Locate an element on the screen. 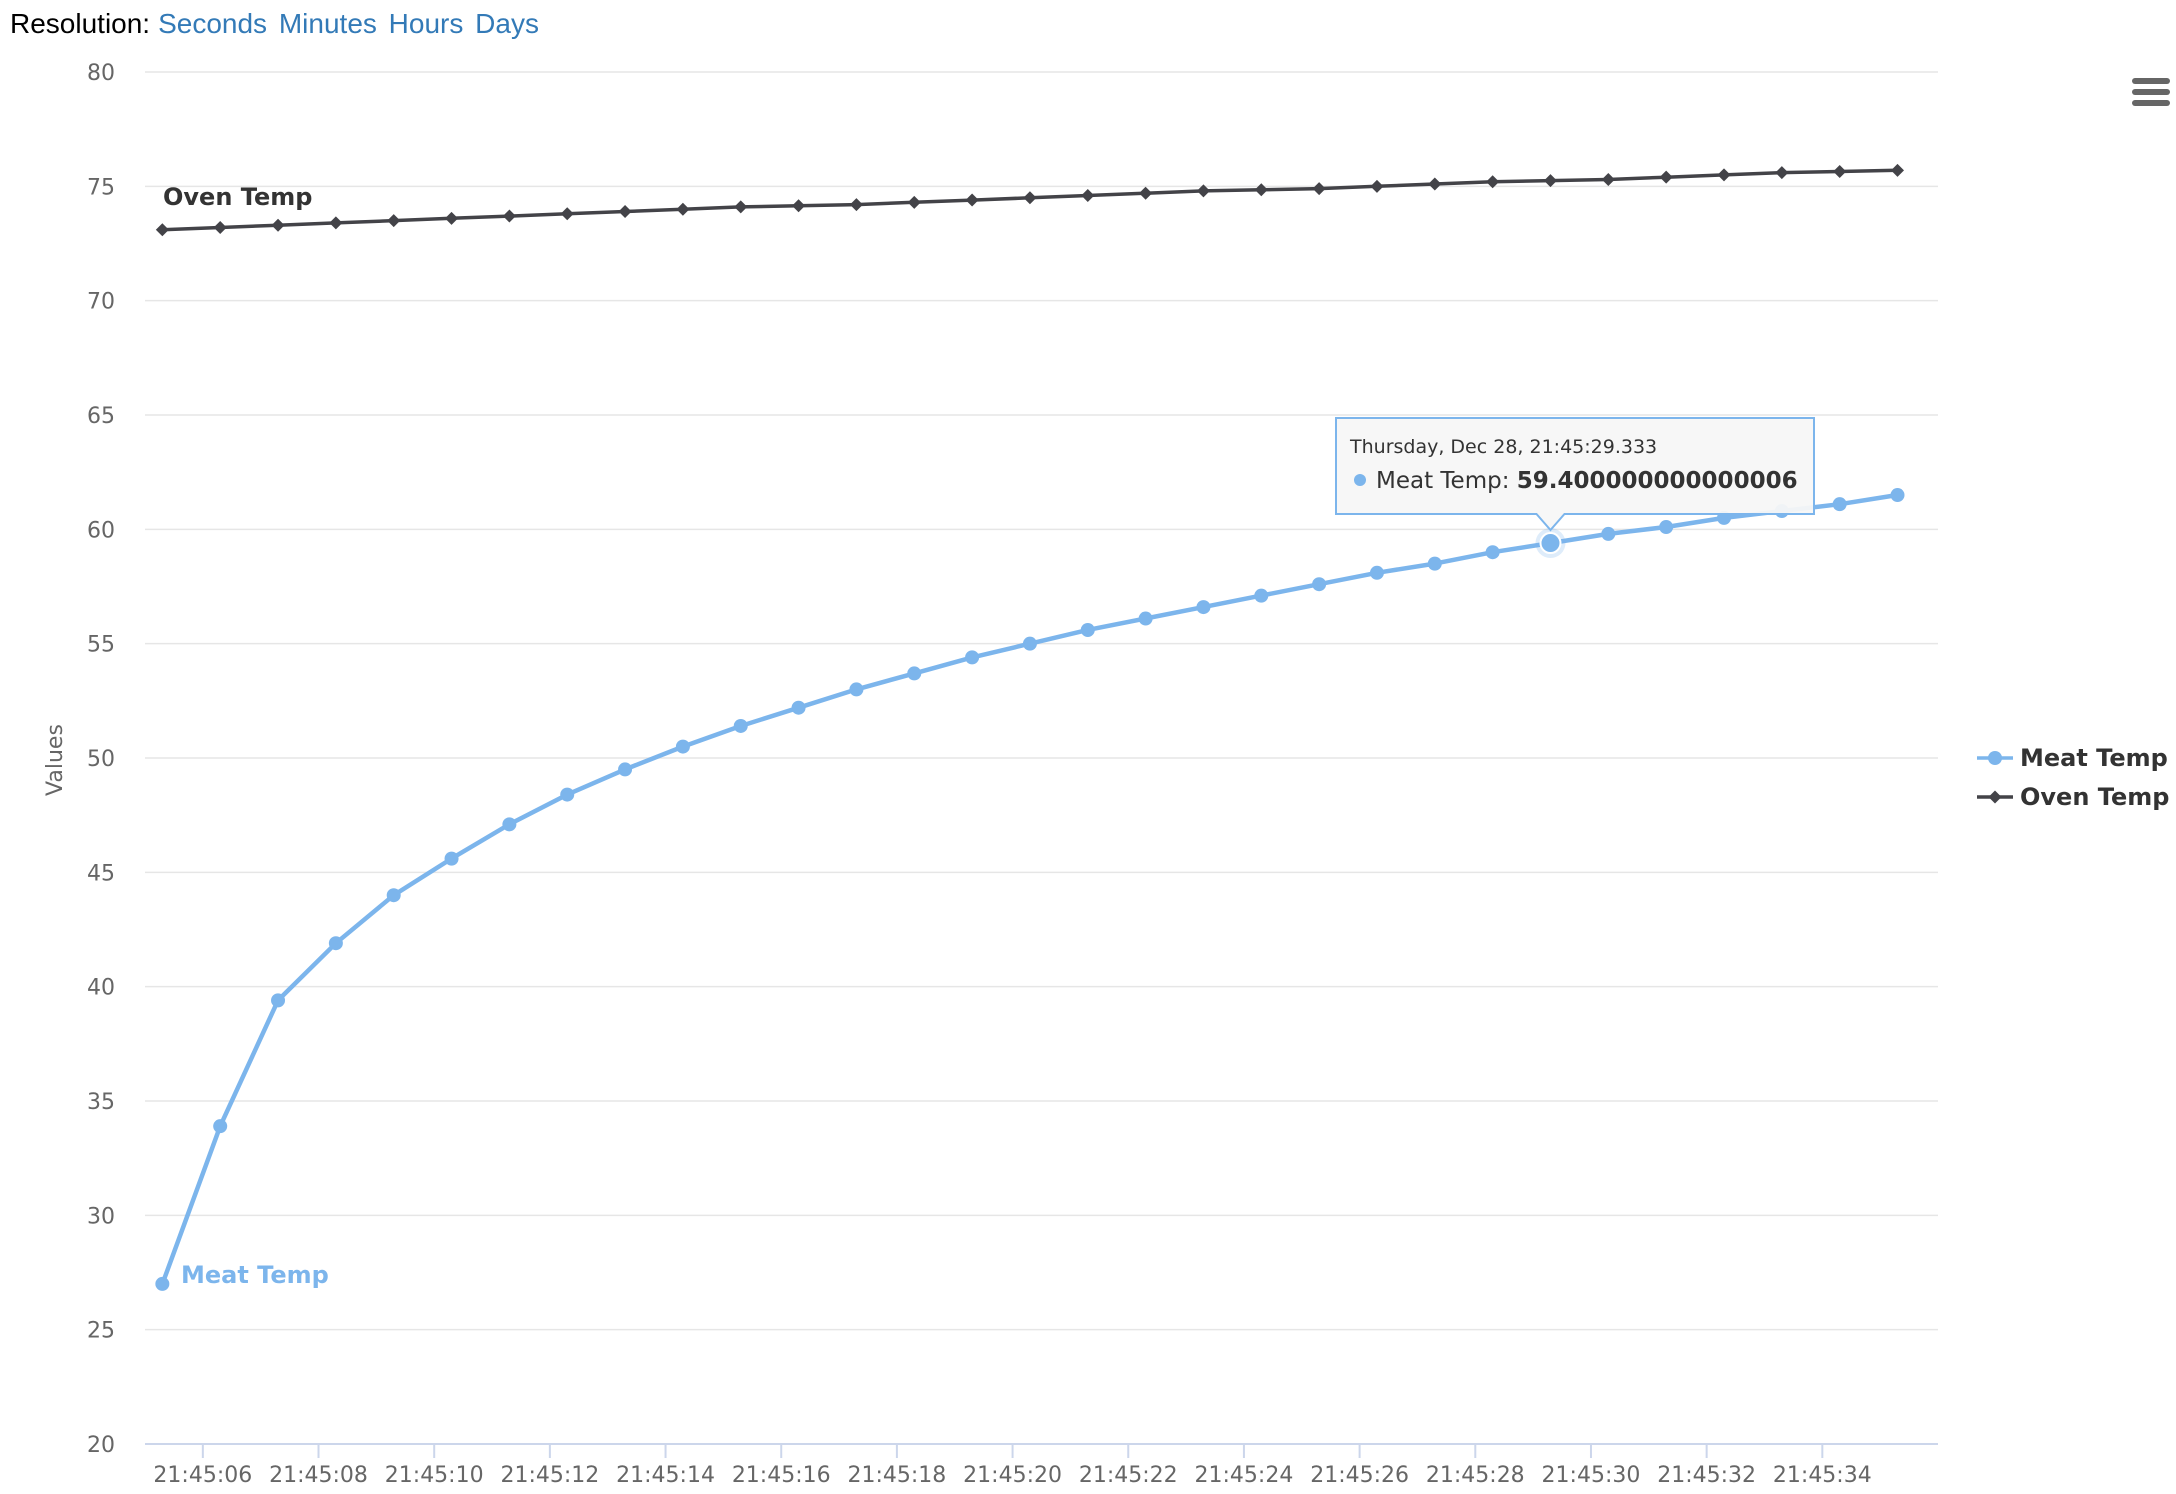  y-tick-label: 70 is located at coordinates (101, 302).